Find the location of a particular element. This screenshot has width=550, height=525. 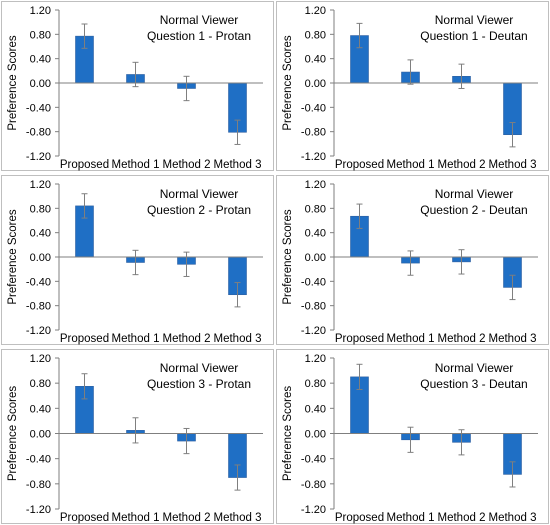

chart-subtitle: Question 1 - Deutan is located at coordinates (473, 36).